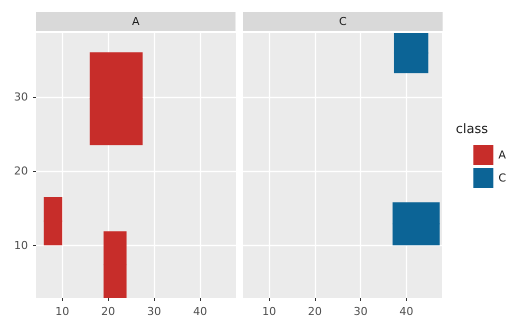 The image size is (521, 321). What do you see at coordinates (343, 21) in the screenshot?
I see `chart-title: C` at bounding box center [343, 21].